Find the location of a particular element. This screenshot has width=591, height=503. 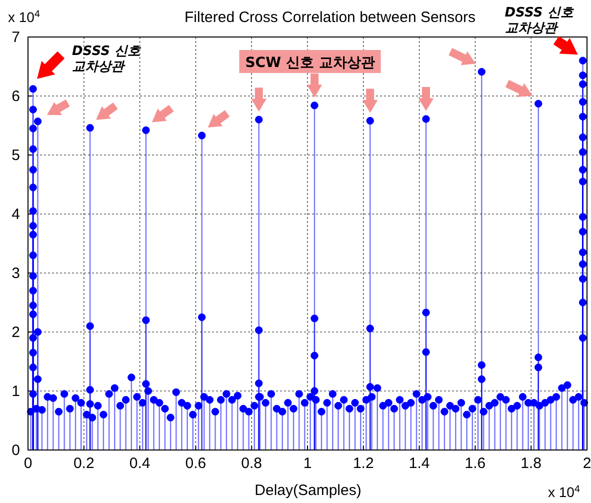

y-tick-label: 2 is located at coordinates (16, 332).